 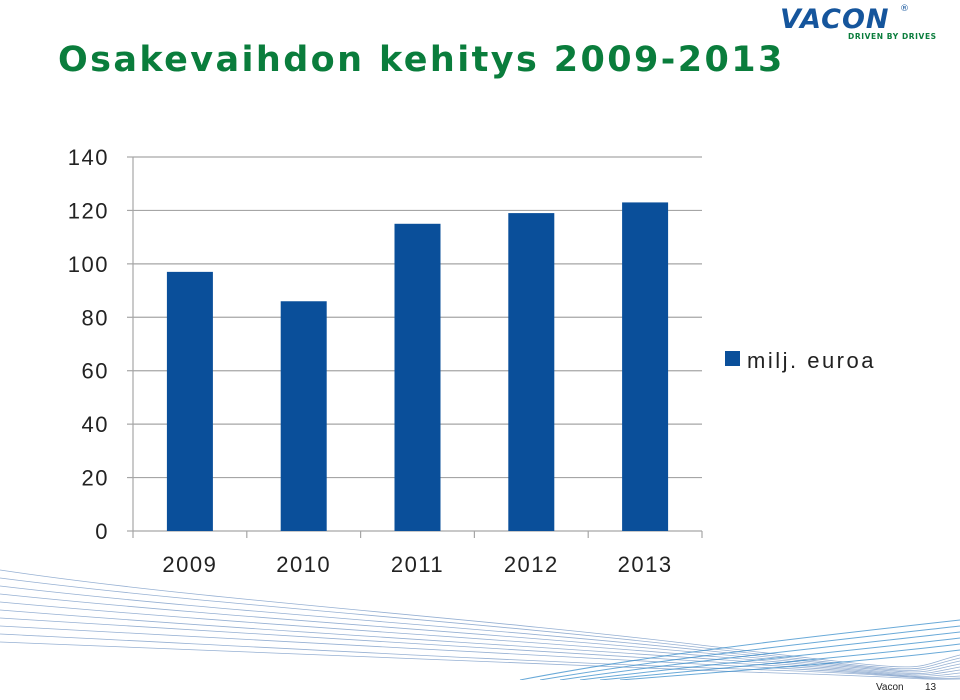 I want to click on legend-swatch, so click(x=732, y=358).